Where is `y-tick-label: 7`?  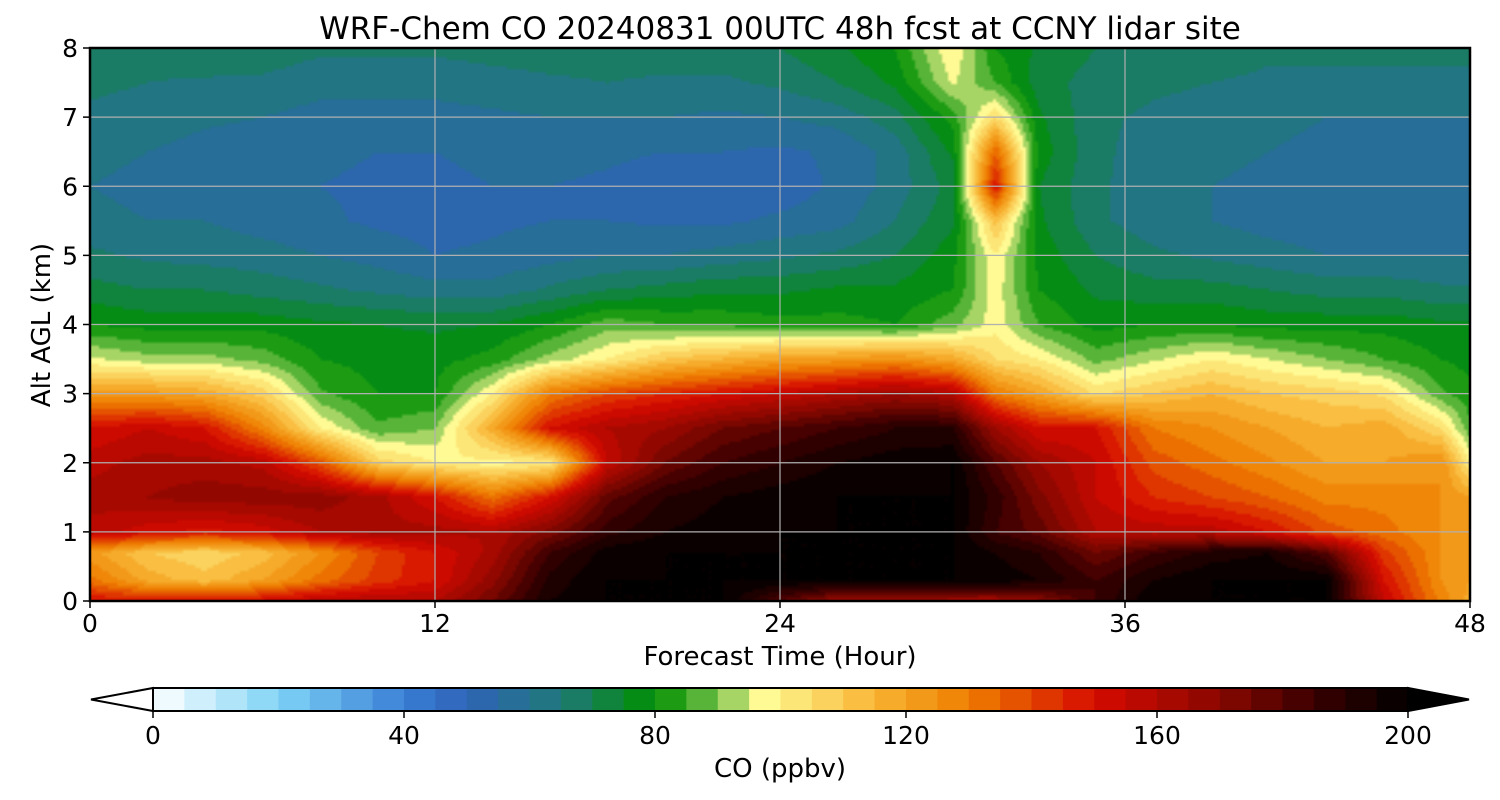 y-tick-label: 7 is located at coordinates (70, 117).